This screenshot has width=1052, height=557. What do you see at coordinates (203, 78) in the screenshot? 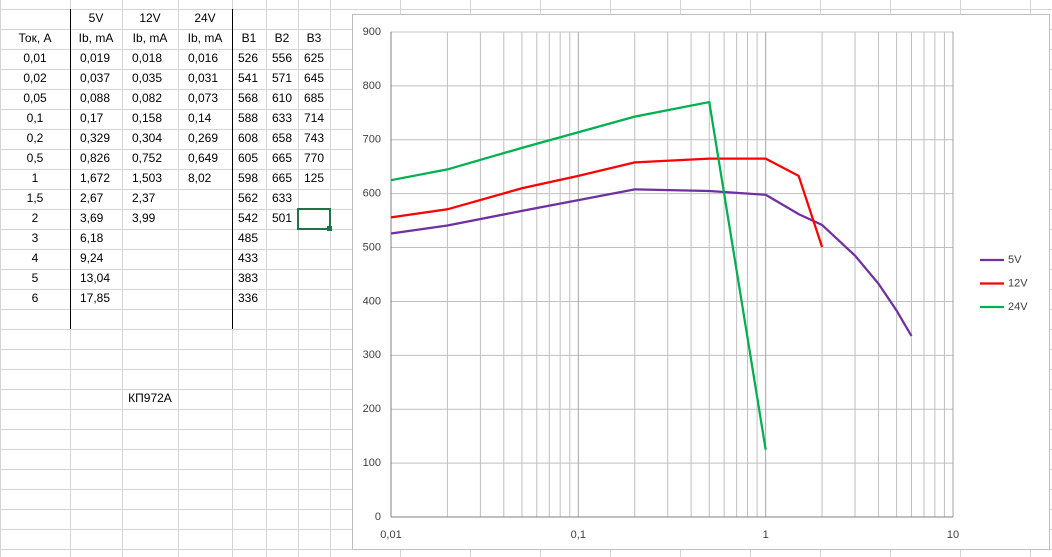
I see `cell: 0,031` at bounding box center [203, 78].